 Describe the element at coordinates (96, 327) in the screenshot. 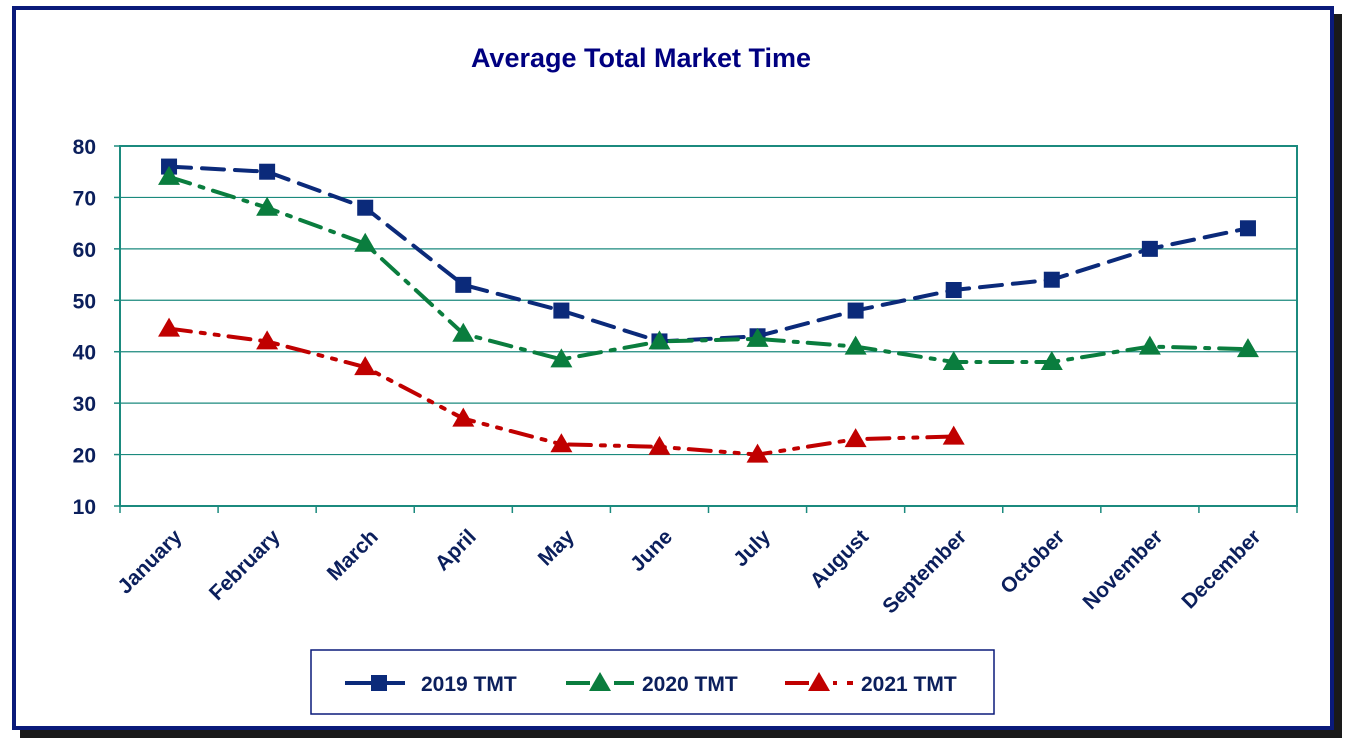

I see `y-axis: 10 20 30 40 50 60 70 80` at that location.